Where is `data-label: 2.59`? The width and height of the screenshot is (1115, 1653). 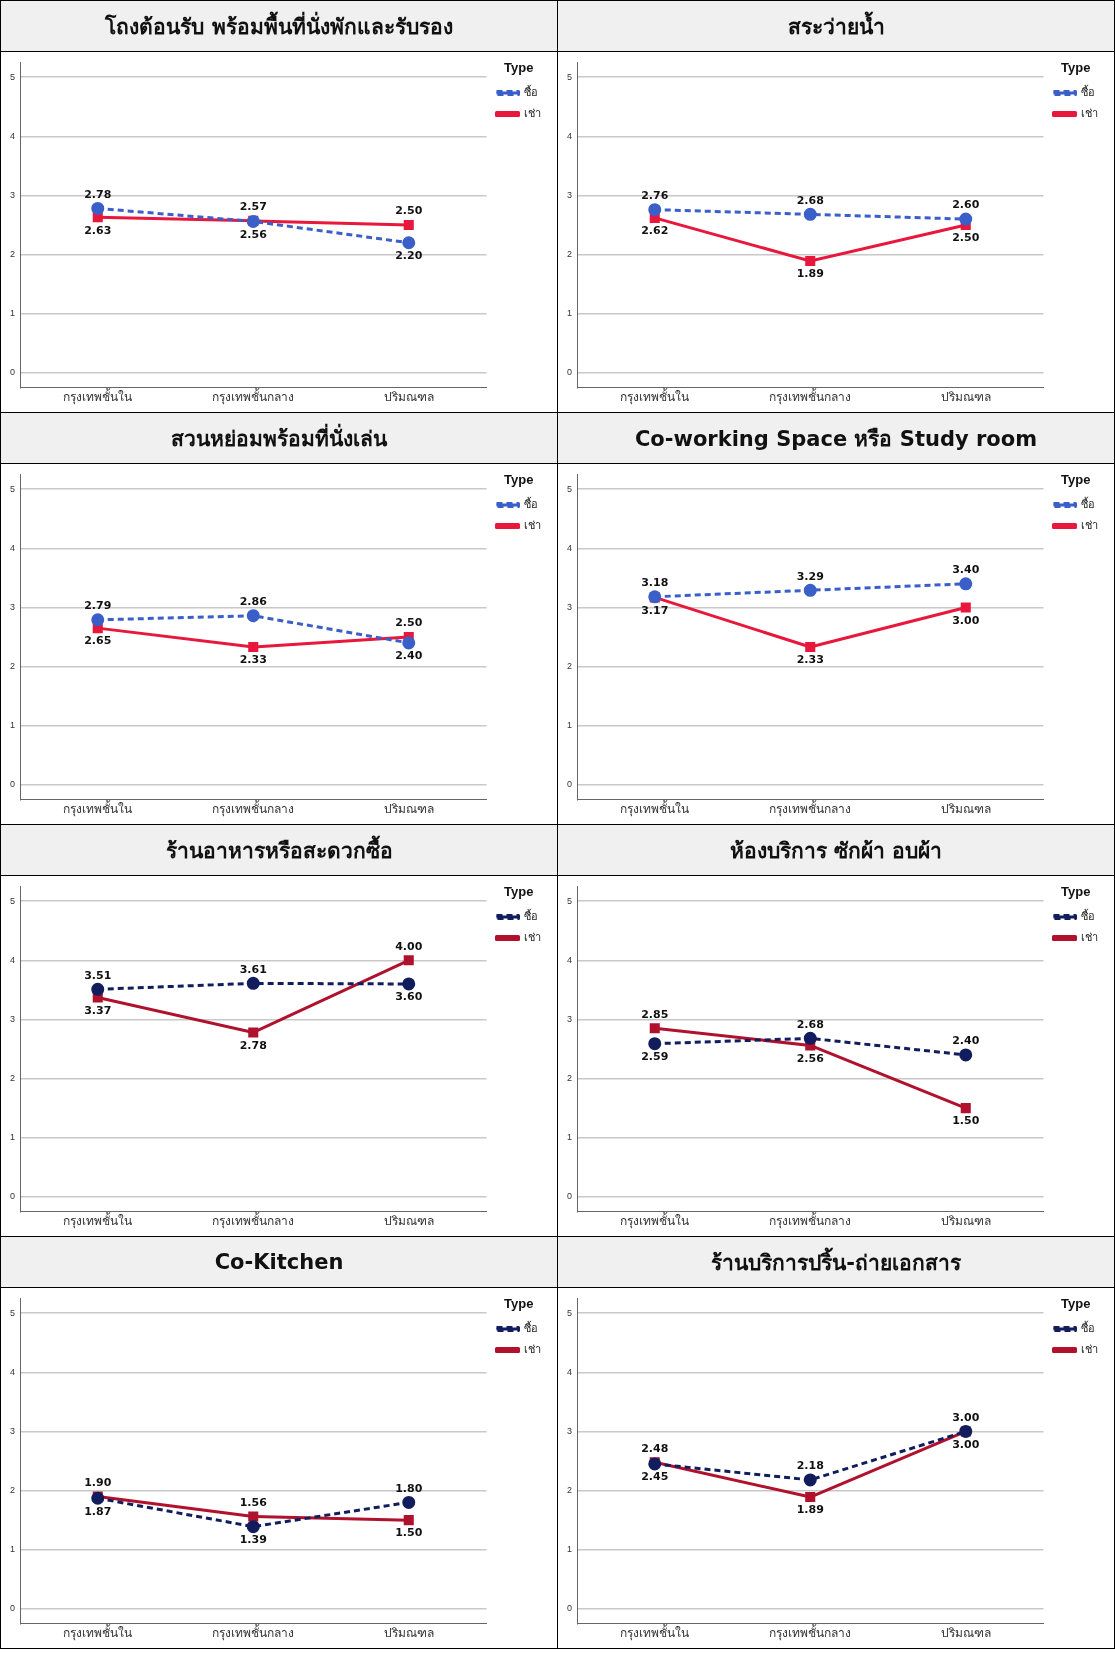
data-label: 2.59 is located at coordinates (655, 1057).